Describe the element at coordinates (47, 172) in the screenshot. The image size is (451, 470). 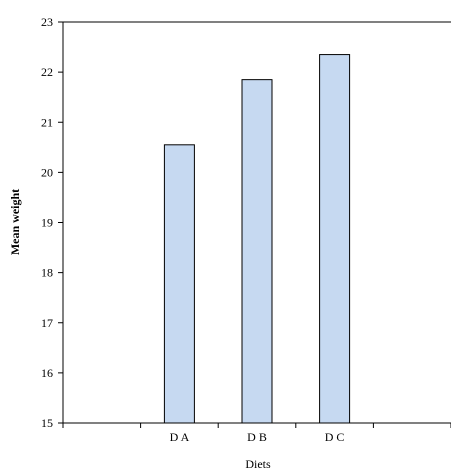
I see `y-tick-label: 20` at that location.